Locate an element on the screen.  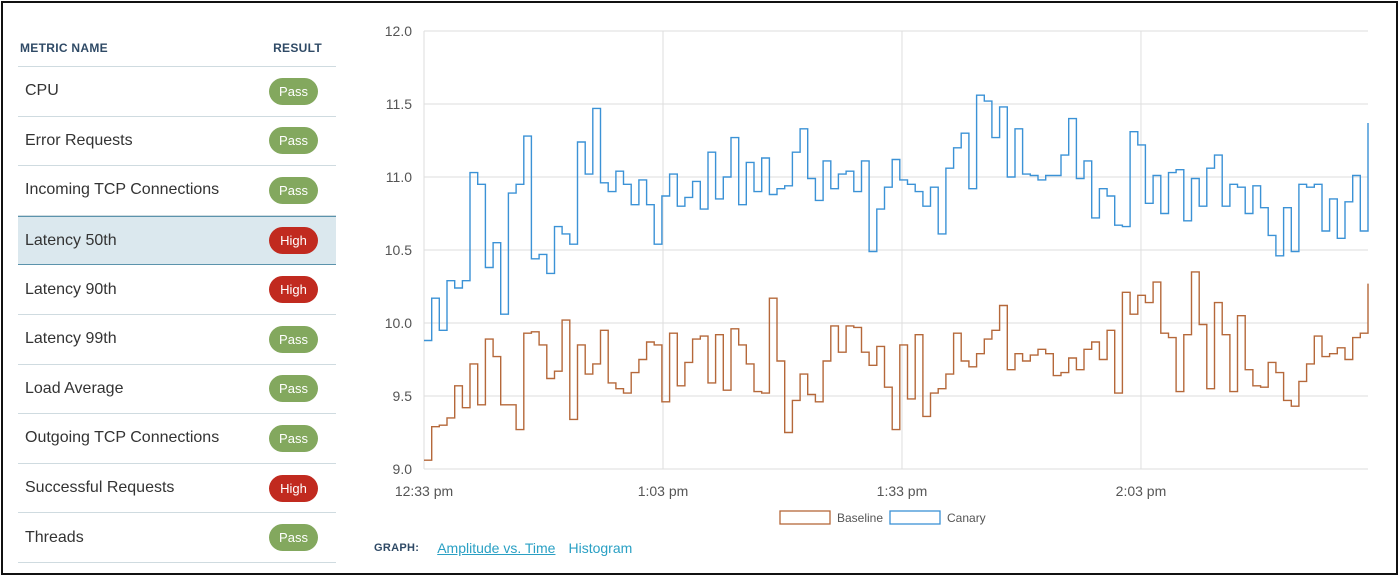
amplitude-vs-time-link: Amplitude vs. Time is located at coordinates (496, 548).